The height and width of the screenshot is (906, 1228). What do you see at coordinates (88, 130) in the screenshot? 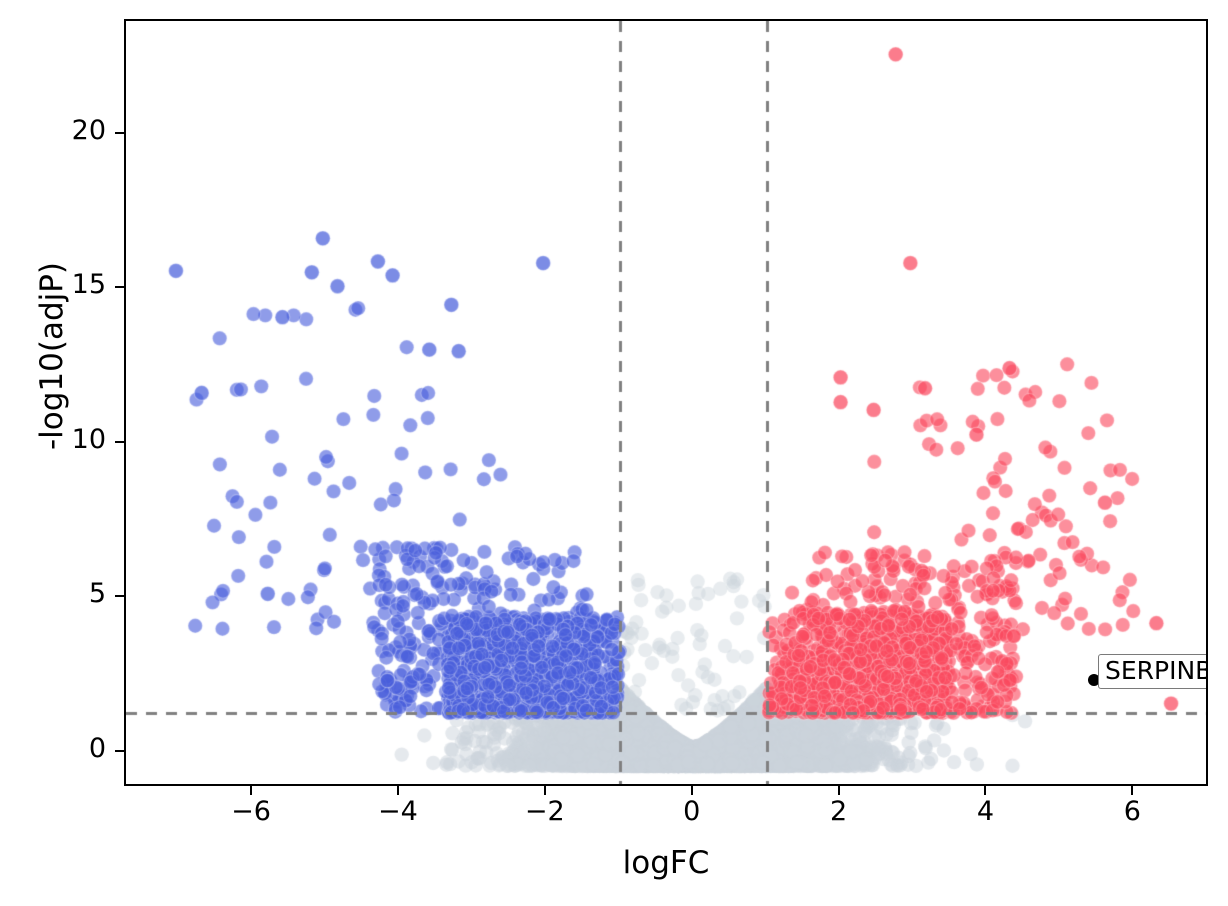
I see `y-tick-label-4: 20` at bounding box center [88, 130].